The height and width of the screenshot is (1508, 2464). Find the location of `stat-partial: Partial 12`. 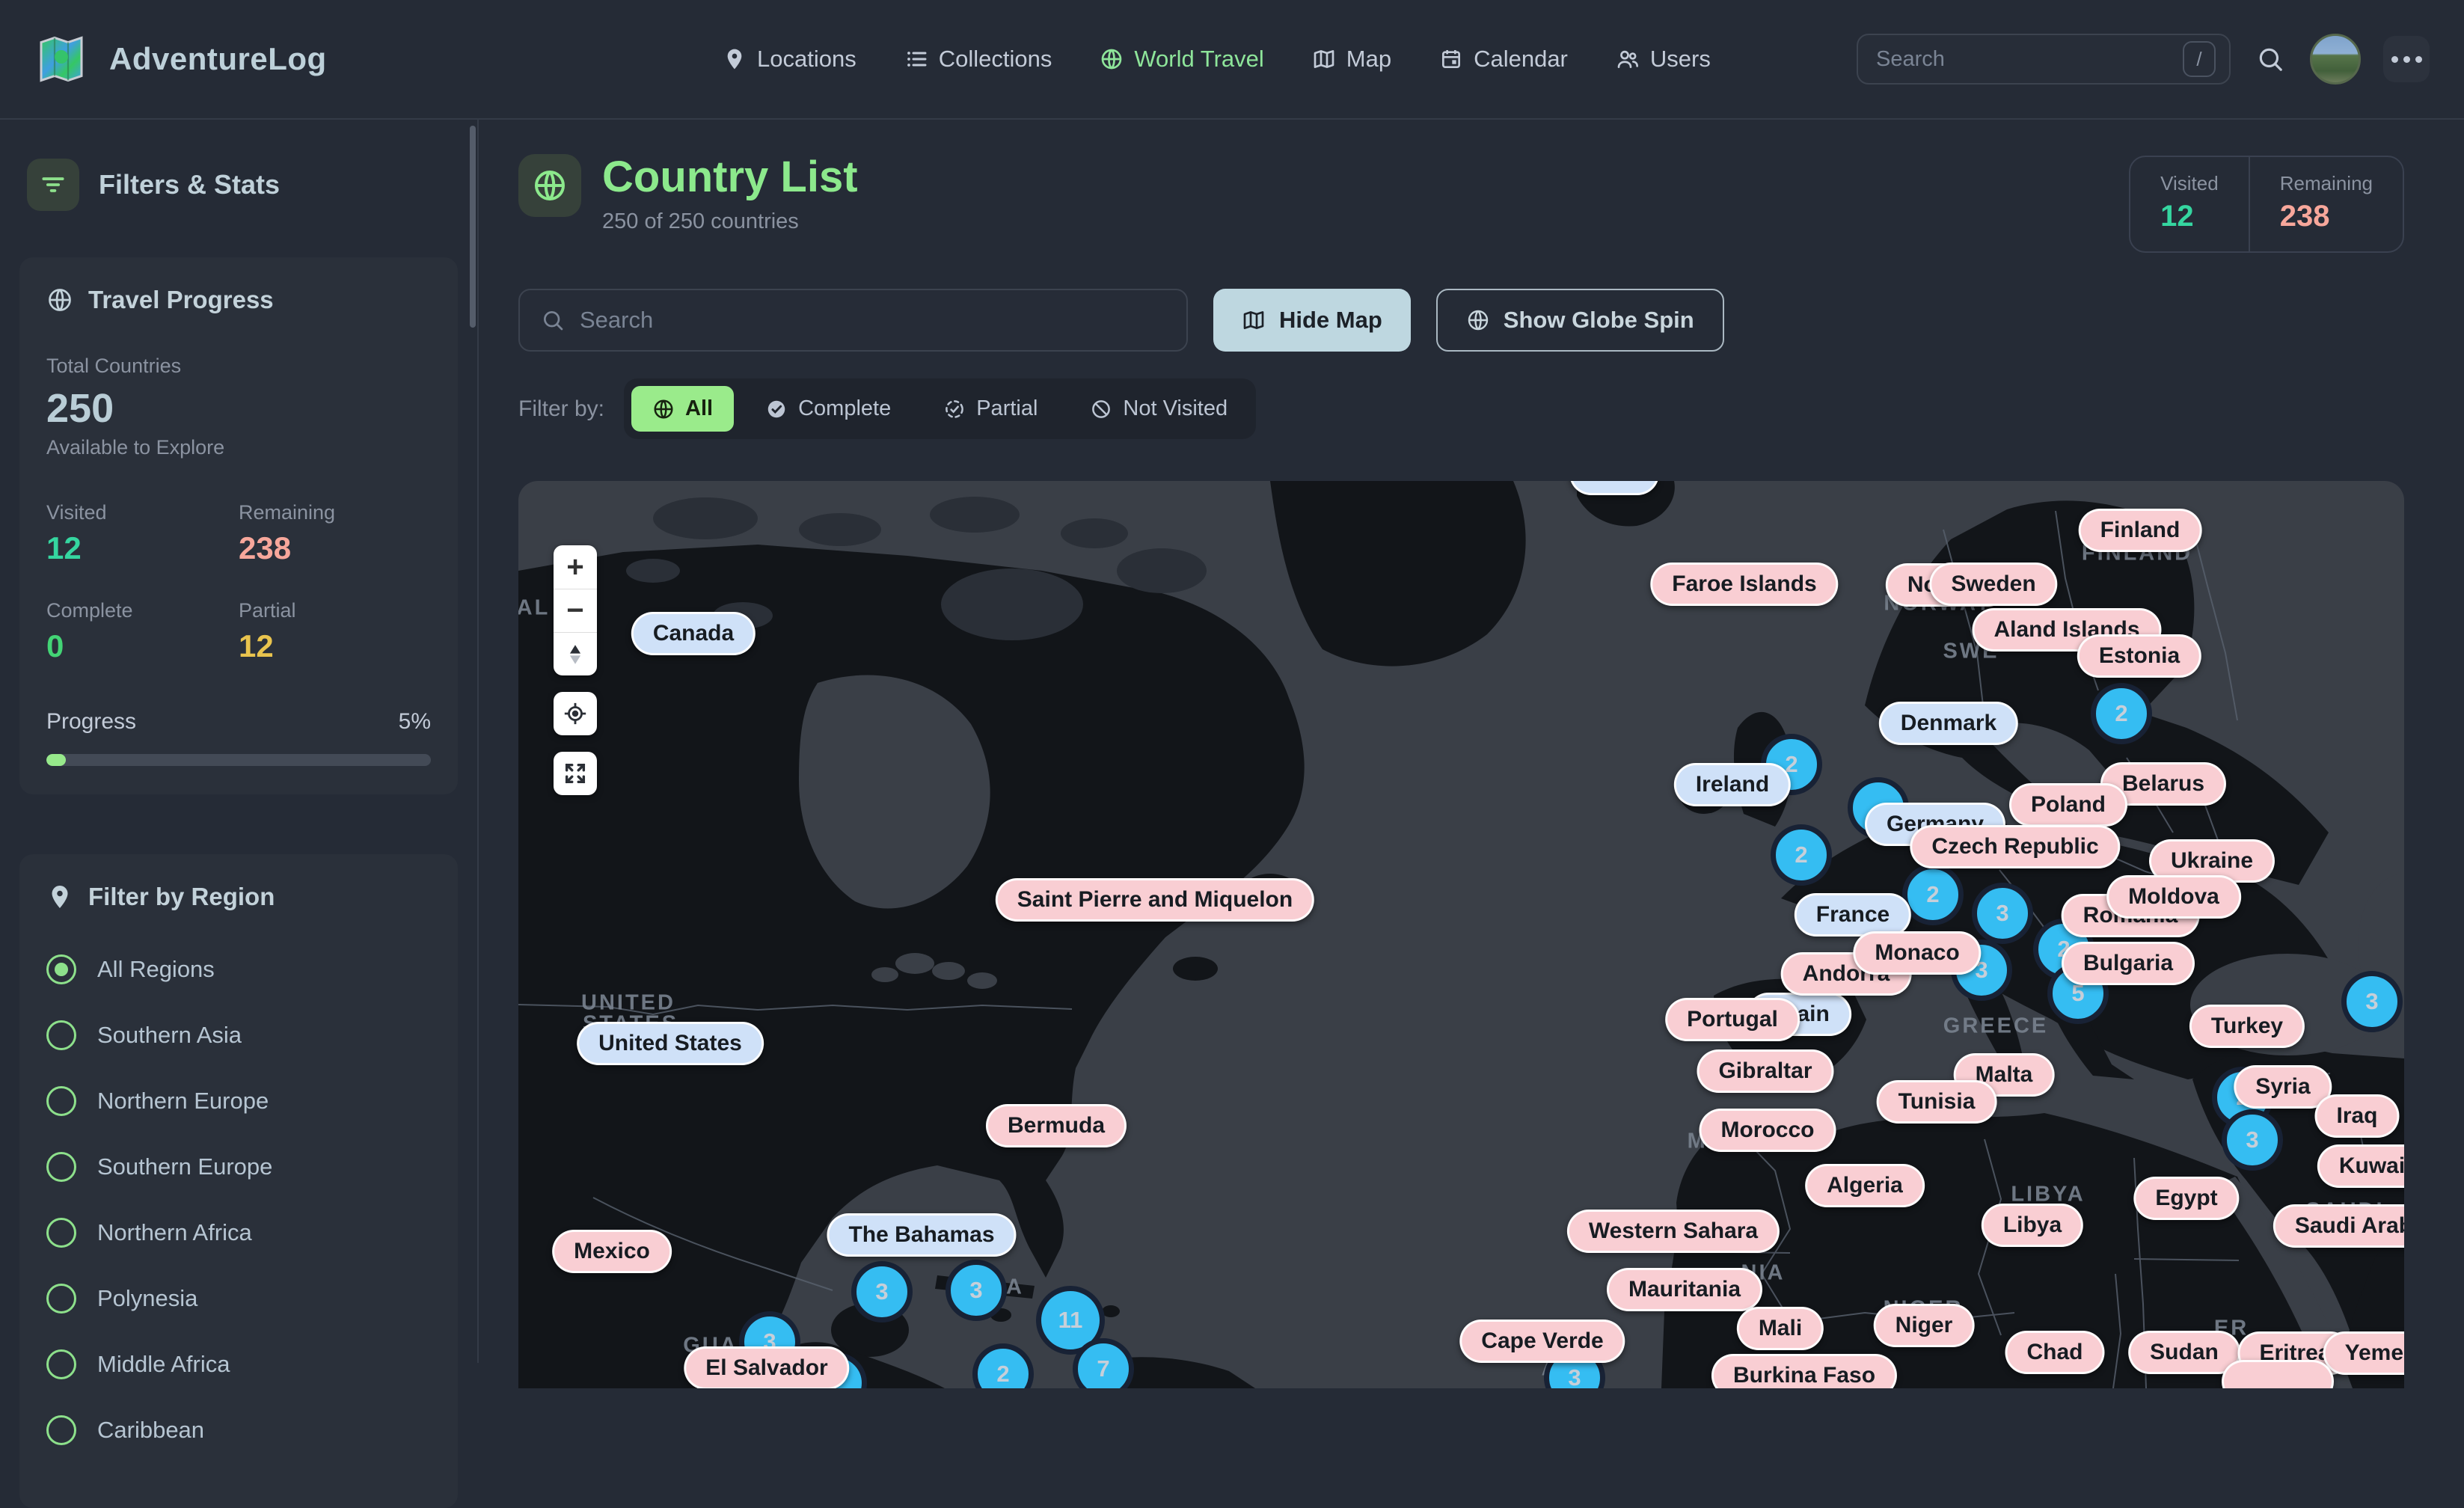

stat-partial: Partial 12 is located at coordinates (267, 631).